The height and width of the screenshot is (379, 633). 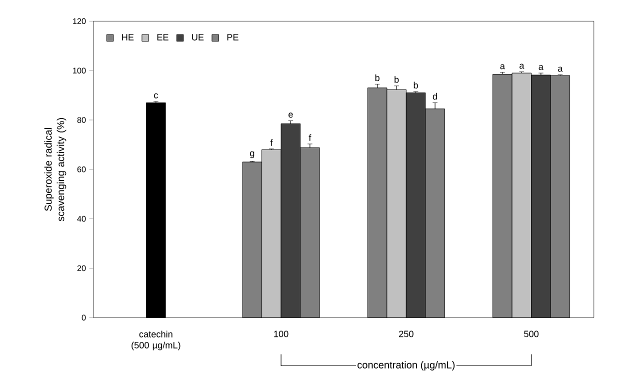 What do you see at coordinates (81, 169) in the screenshot?
I see `y-tick-label: 60` at bounding box center [81, 169].